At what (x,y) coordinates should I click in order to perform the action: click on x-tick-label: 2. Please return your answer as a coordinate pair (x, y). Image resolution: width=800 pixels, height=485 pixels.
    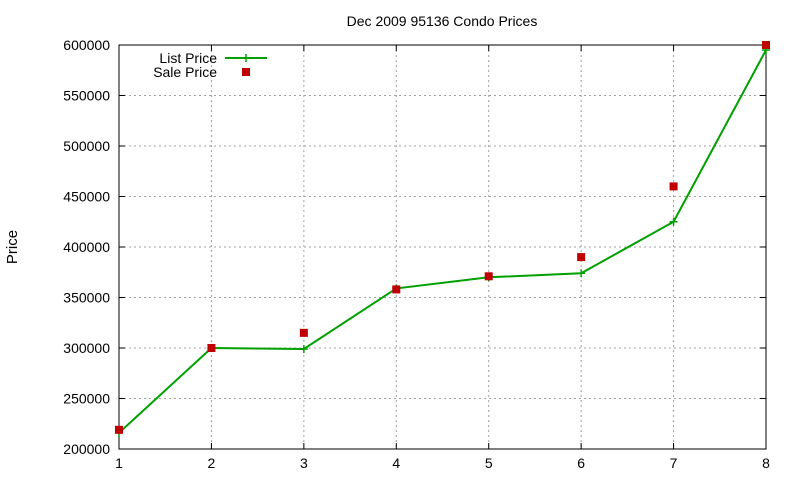
    Looking at the image, I should click on (212, 463).